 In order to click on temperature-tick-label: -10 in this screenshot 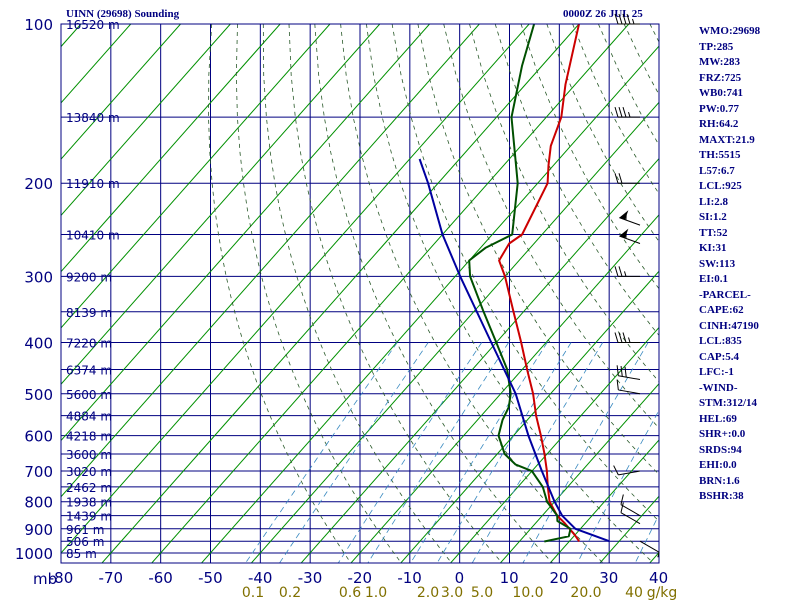, I will do `click(409, 578)`.